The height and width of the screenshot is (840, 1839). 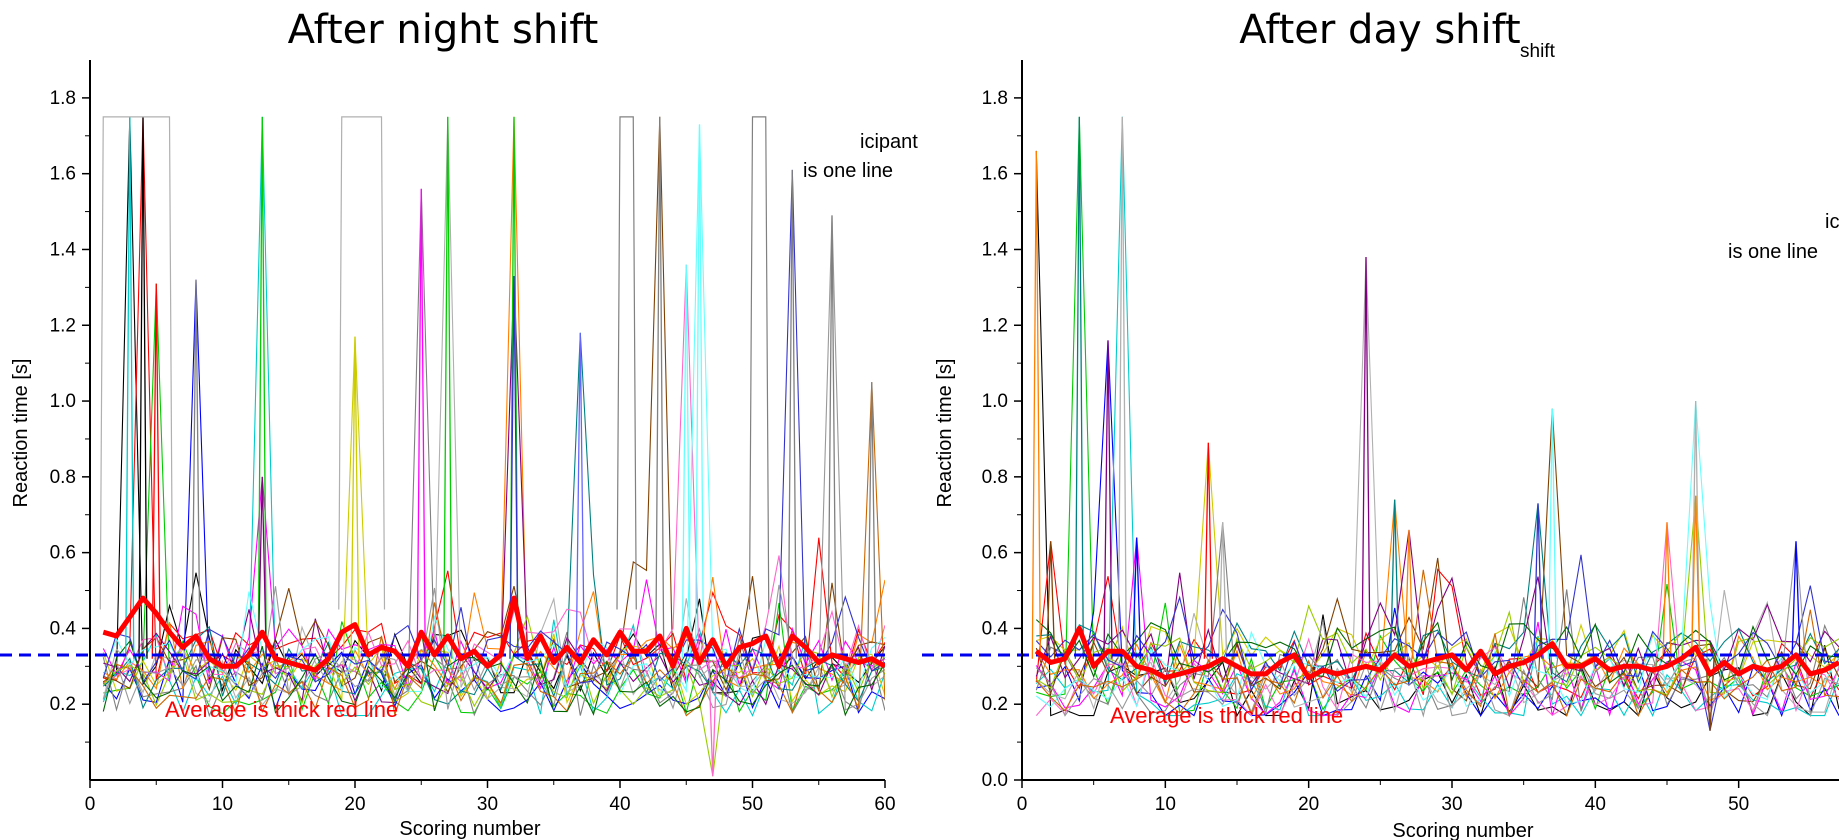 I want to click on x-tick-label: 60, so click(x=884, y=804).